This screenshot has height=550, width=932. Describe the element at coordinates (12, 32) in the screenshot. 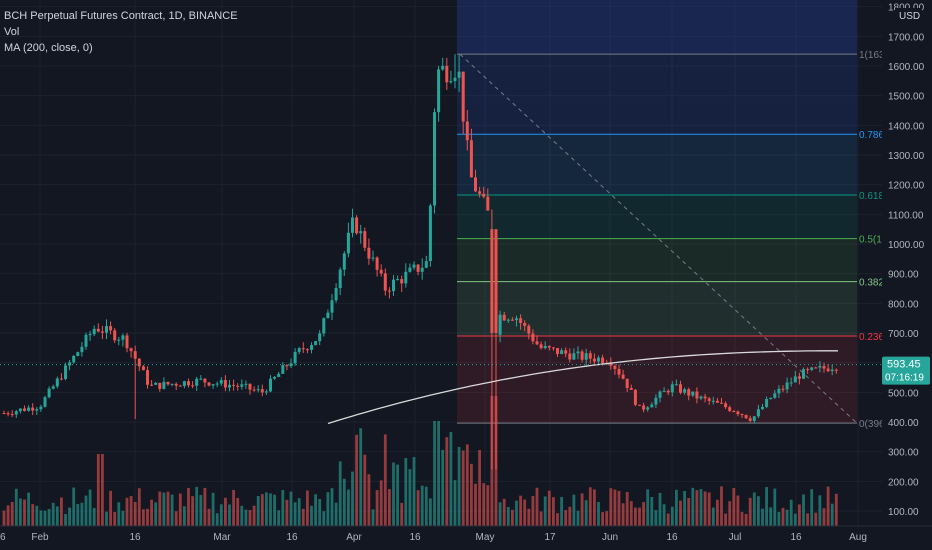

I see `volume-indicator-label: Vol` at that location.